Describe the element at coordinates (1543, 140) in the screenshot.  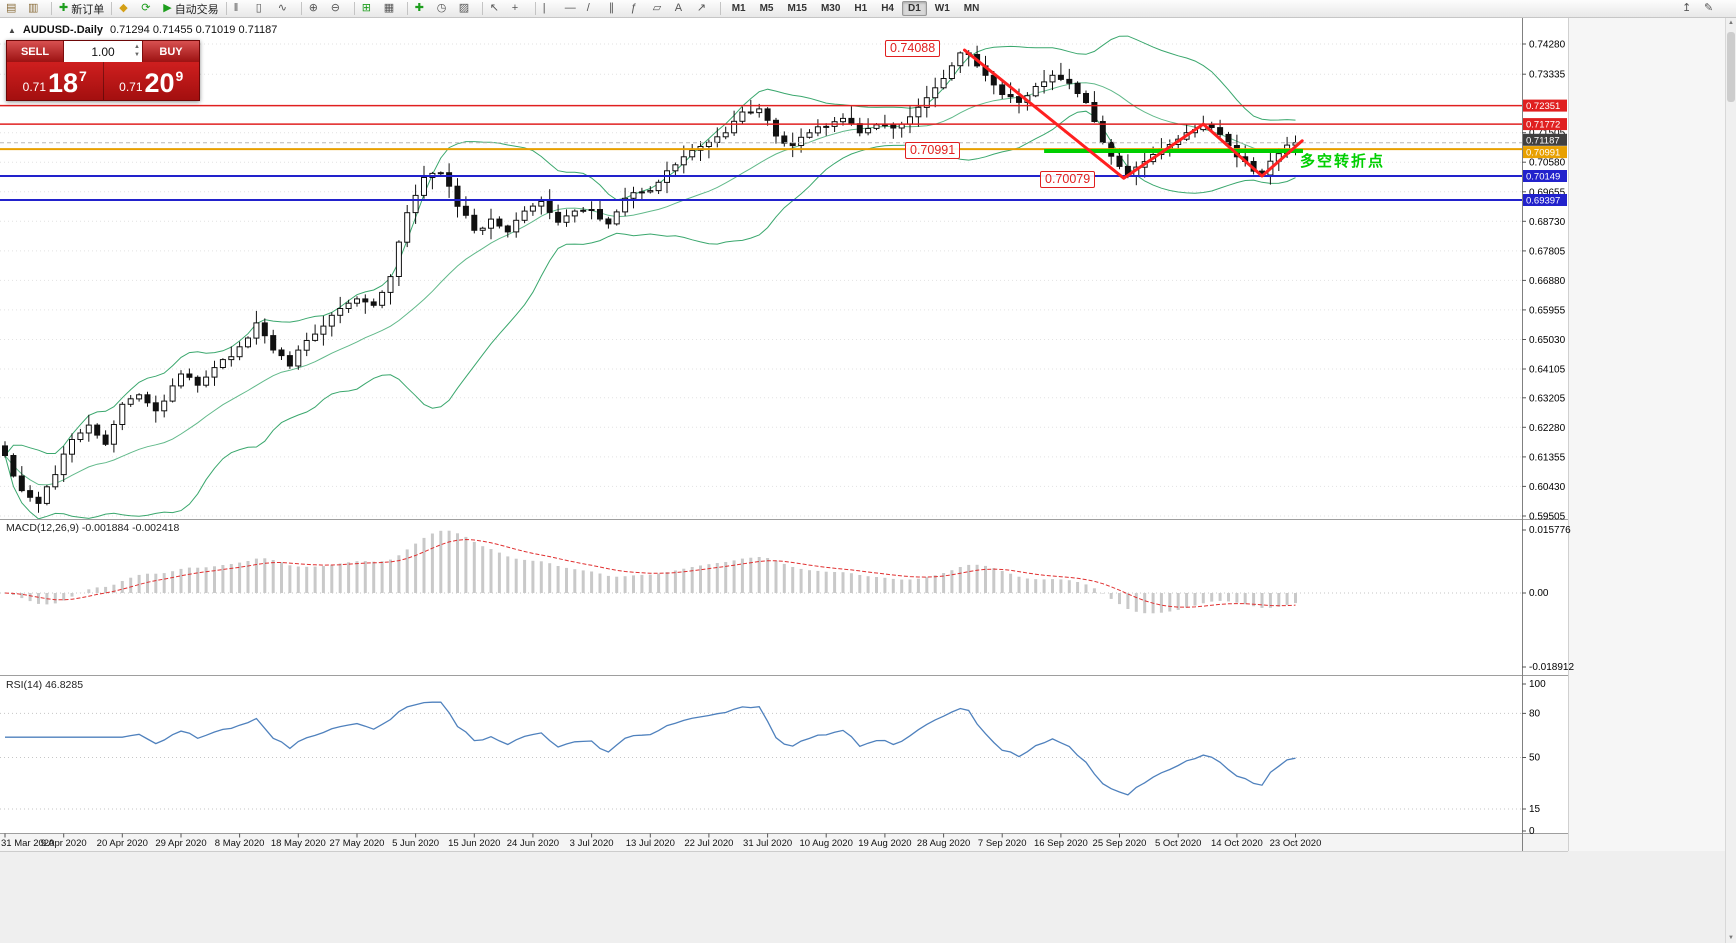
I see `svg-text: 0.71187` at that location.